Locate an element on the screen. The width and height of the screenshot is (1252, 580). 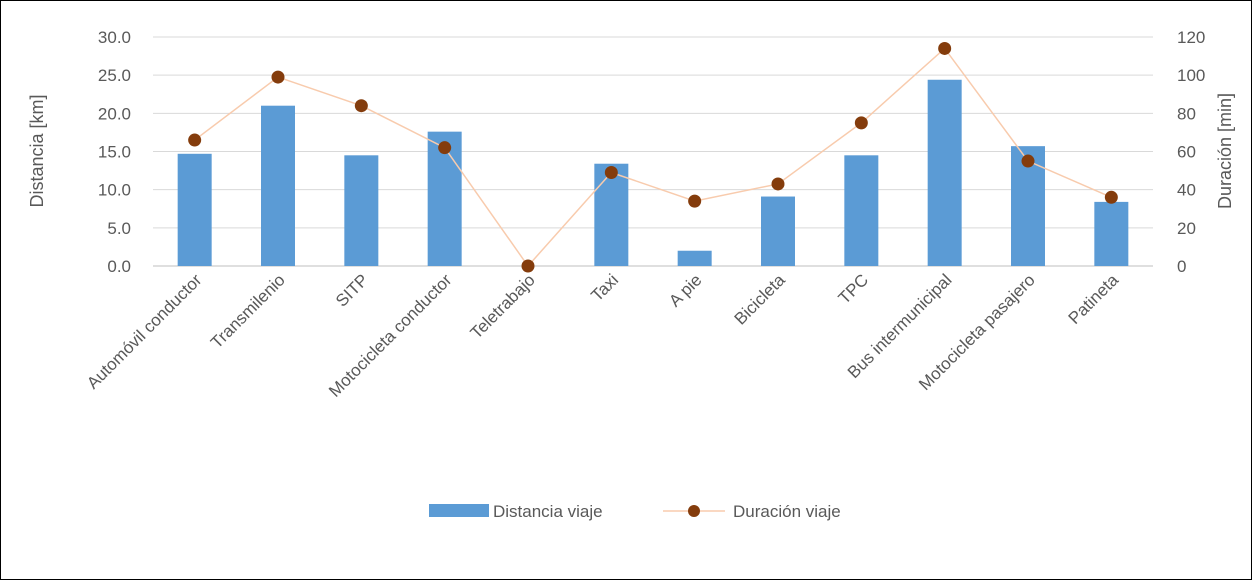
left-tick-label: 25.0 is located at coordinates (114, 75).